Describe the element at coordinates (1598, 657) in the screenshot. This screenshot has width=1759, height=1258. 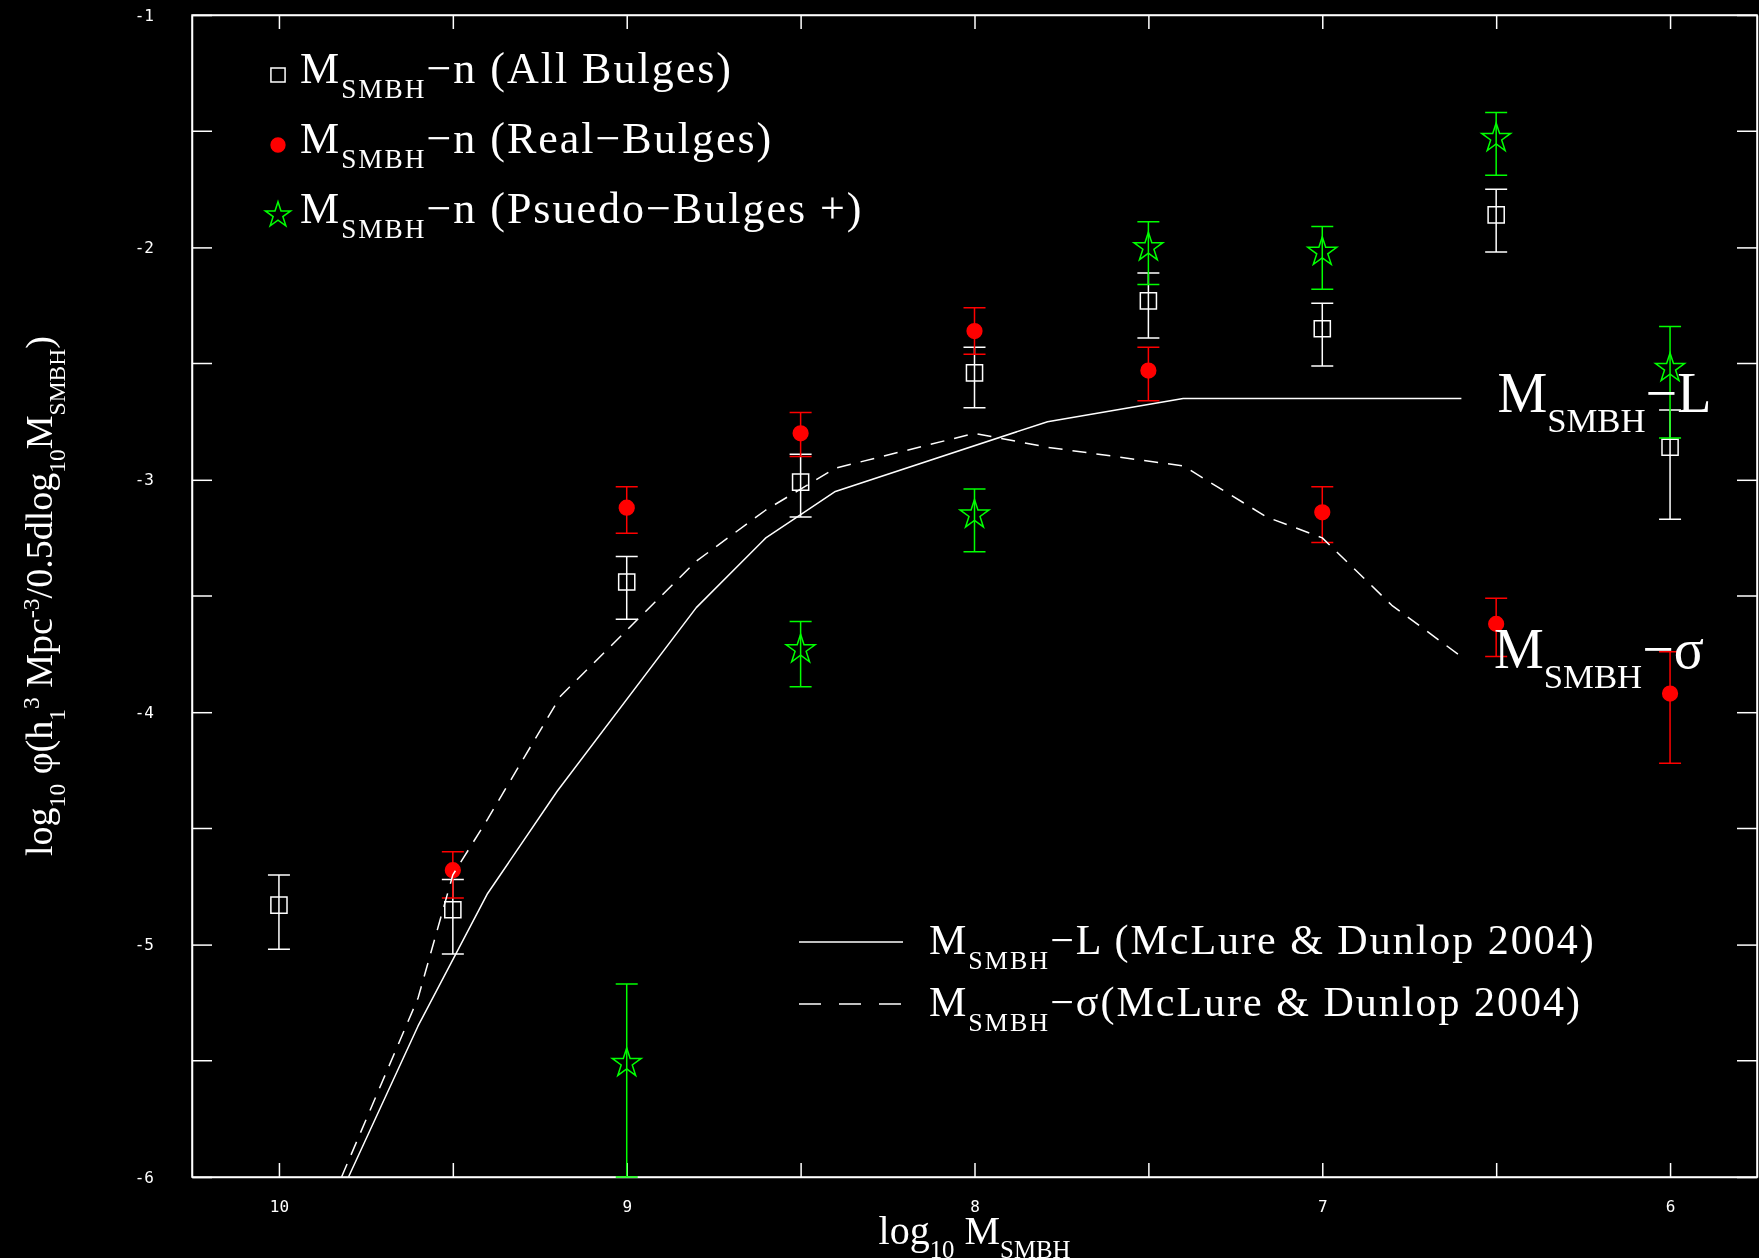
I see `annotation: M$_{SMBH}$−σ` at that location.